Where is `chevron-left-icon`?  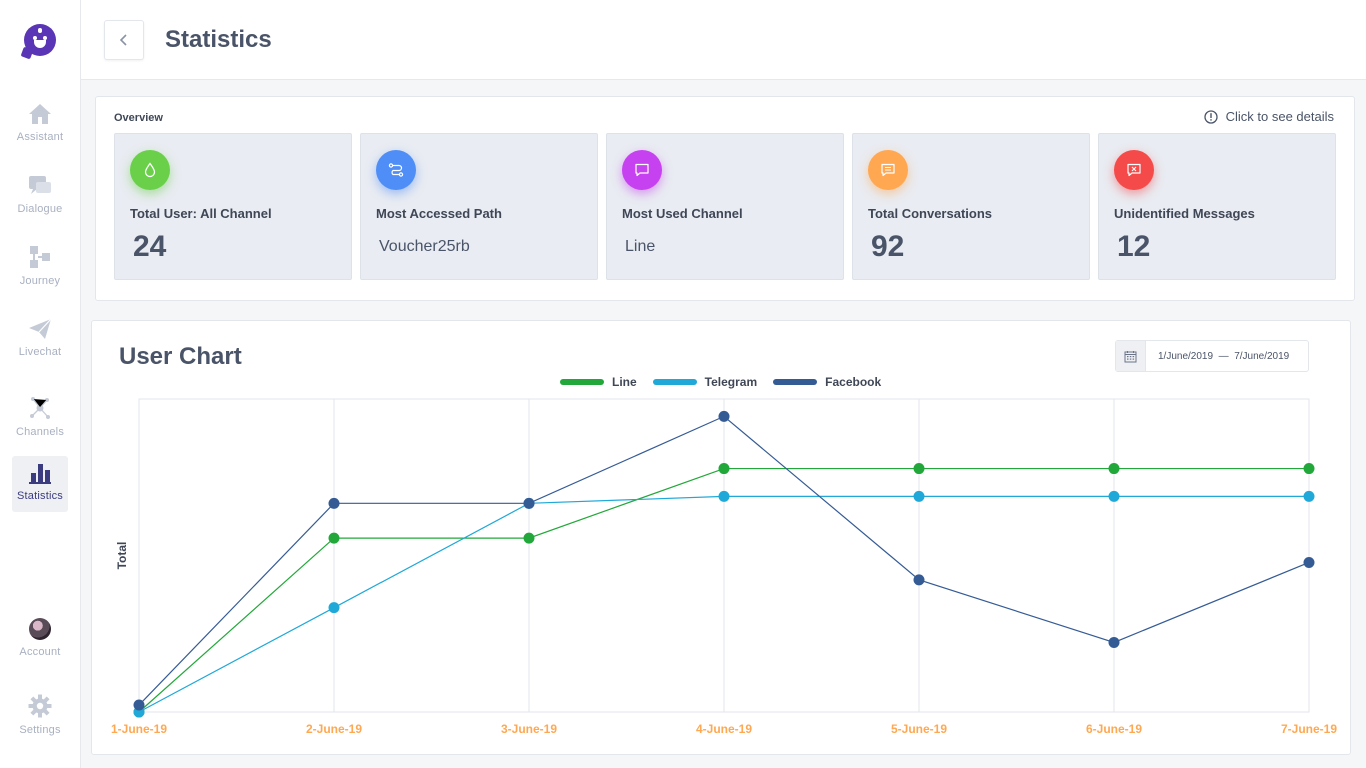
chevron-left-icon is located at coordinates (123, 40).